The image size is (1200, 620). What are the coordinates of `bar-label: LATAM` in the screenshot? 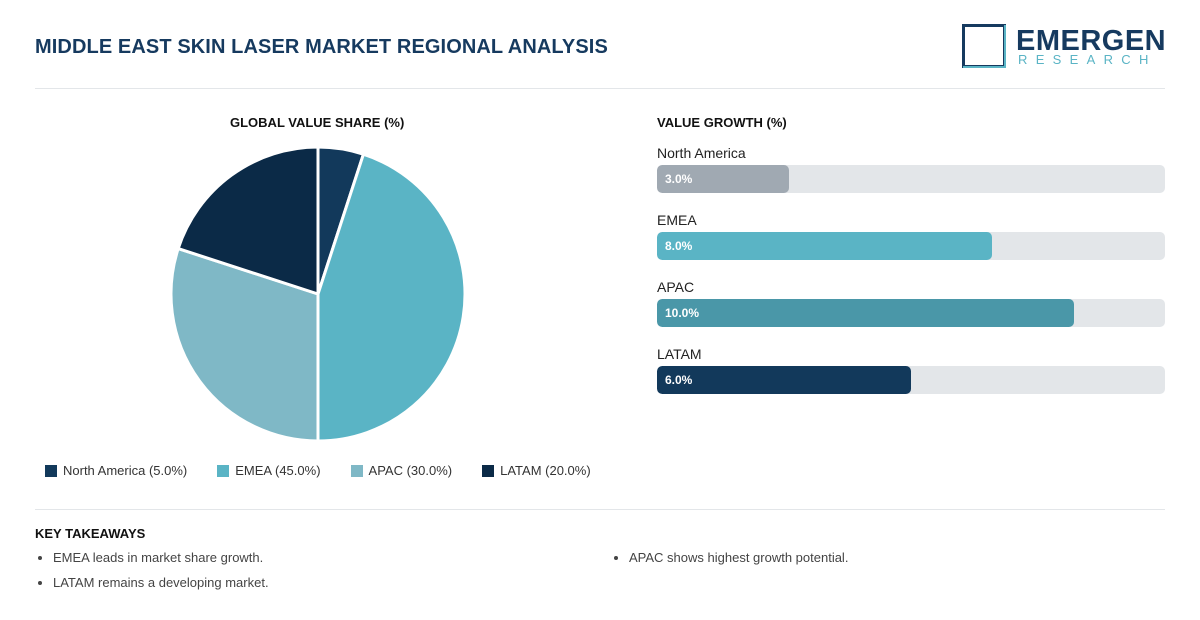 It's located at (679, 354).